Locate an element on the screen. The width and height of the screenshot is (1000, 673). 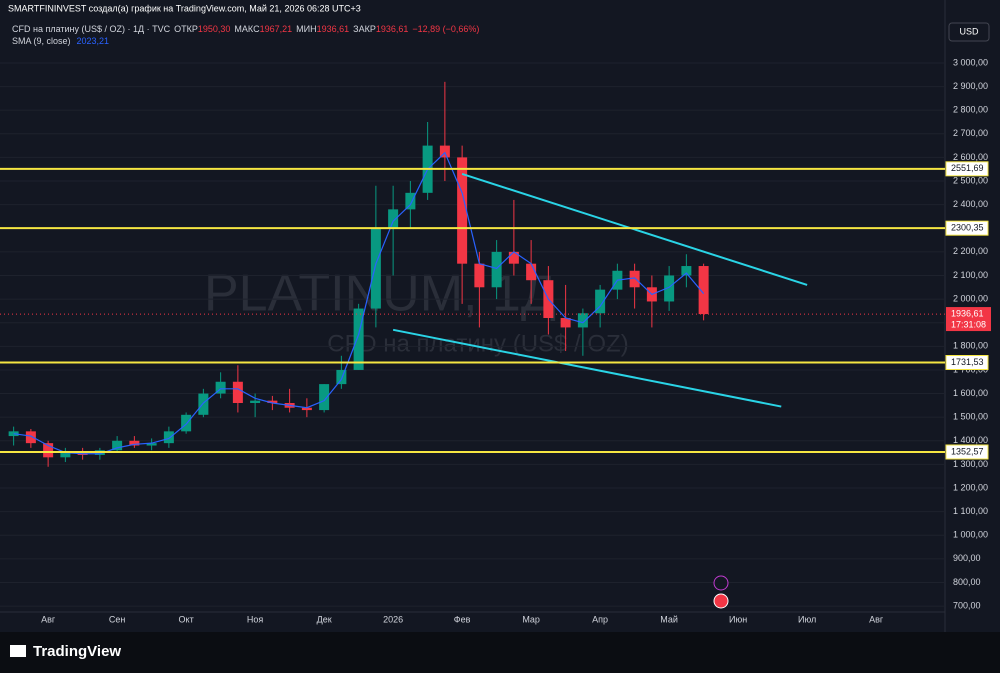
y-tick-label: 1 100,00 is located at coordinates (970, 511).